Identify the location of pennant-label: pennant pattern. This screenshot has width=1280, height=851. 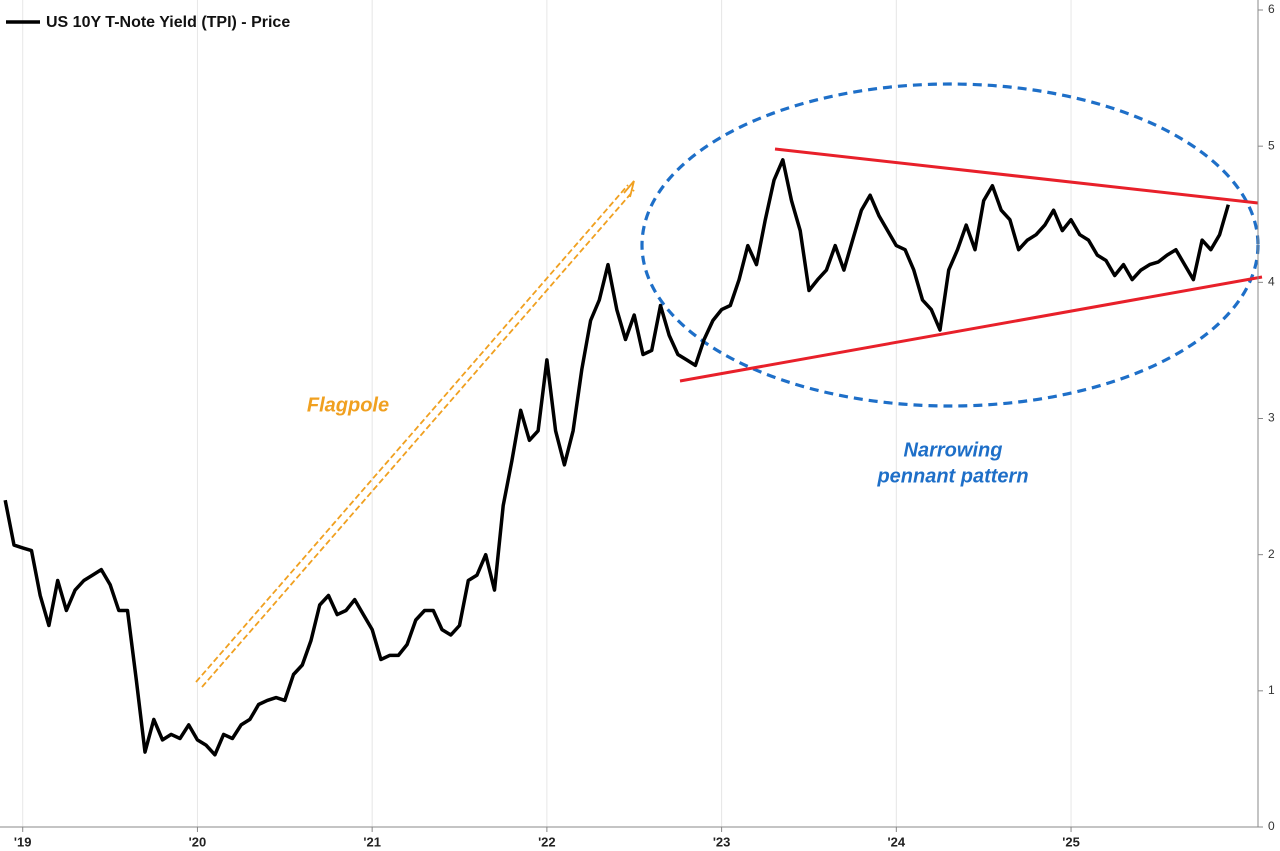
(952, 476).